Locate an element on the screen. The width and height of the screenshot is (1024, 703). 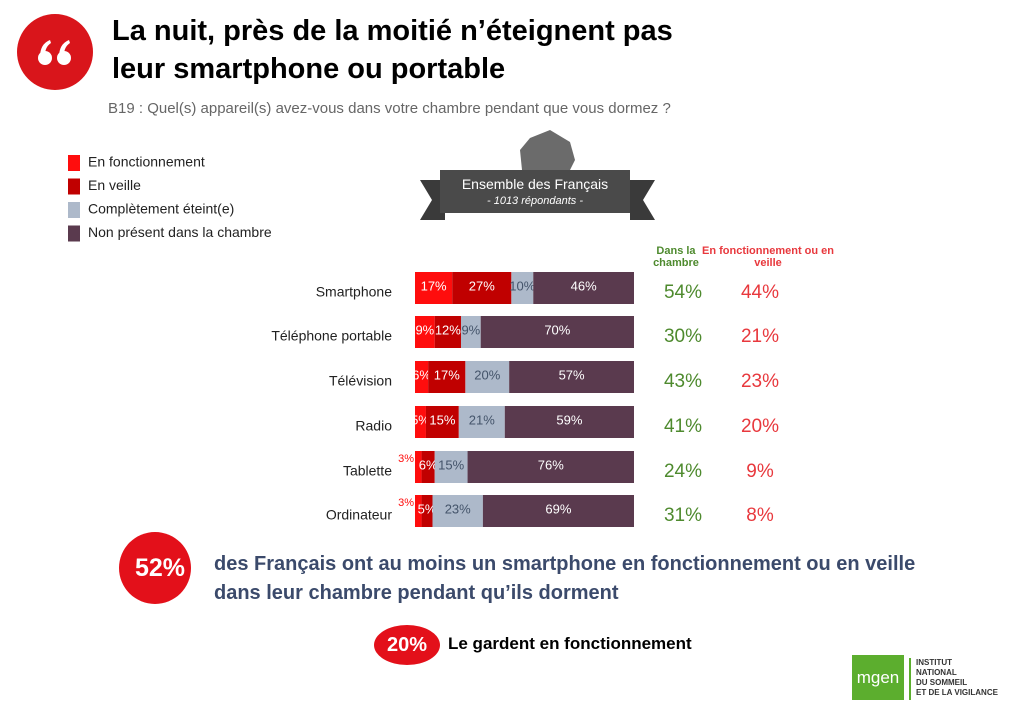
value-label: 69% is located at coordinates (558, 508).